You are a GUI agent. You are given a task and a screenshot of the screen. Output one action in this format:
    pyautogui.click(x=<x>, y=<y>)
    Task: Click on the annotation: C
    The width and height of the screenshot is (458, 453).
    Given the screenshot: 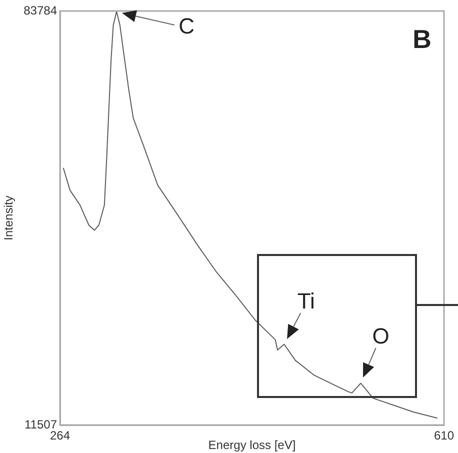 What is the action you would take?
    pyautogui.click(x=186, y=26)
    